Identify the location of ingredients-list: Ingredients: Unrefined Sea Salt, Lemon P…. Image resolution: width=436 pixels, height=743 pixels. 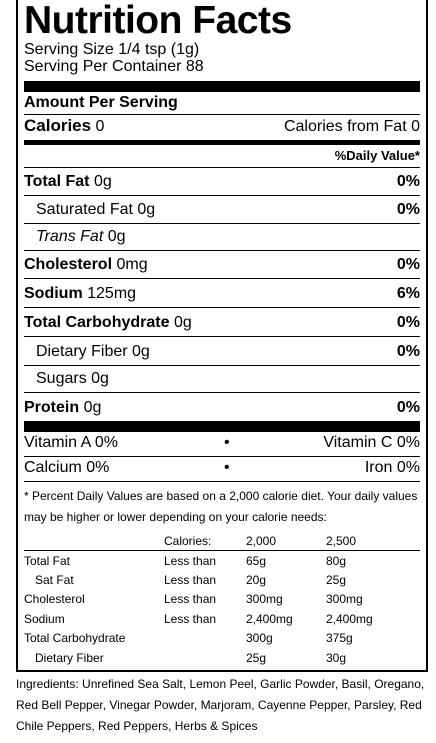
(220, 705).